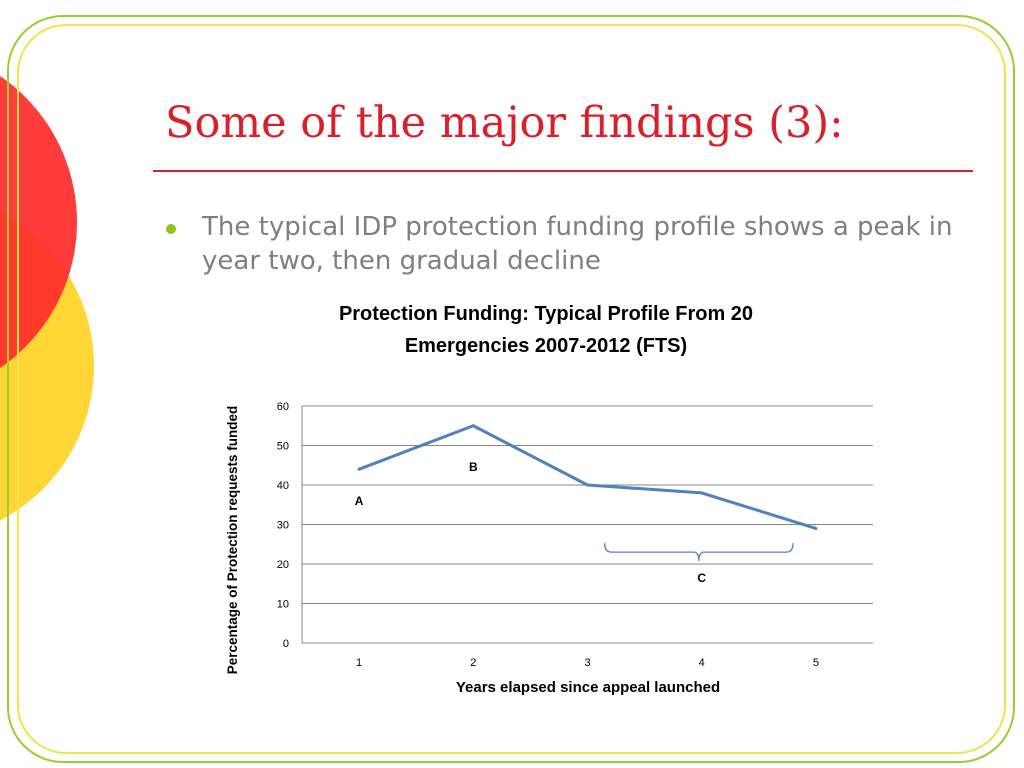  What do you see at coordinates (473, 663) in the screenshot?
I see `x-tick-label: 2` at bounding box center [473, 663].